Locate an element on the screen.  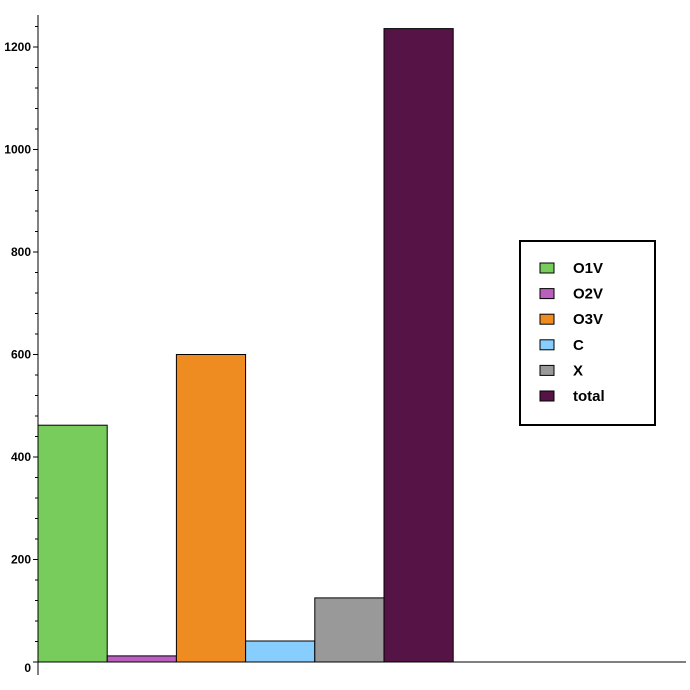
legend-swatch-total is located at coordinates (547, 396).